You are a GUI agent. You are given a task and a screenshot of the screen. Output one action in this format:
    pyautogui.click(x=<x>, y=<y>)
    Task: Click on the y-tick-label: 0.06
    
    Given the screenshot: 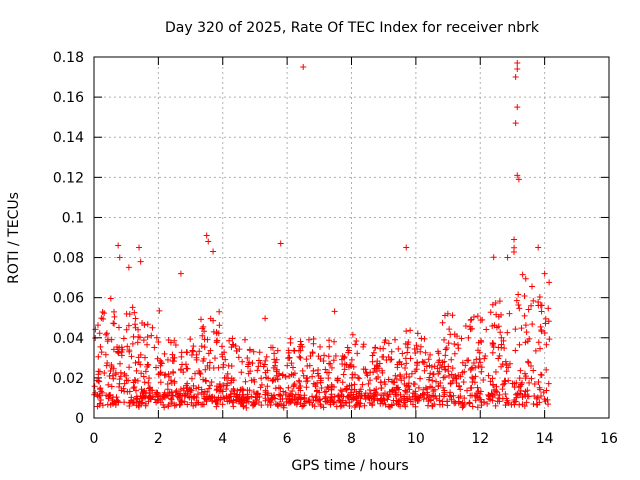 What is the action you would take?
    pyautogui.click(x=68, y=299)
    